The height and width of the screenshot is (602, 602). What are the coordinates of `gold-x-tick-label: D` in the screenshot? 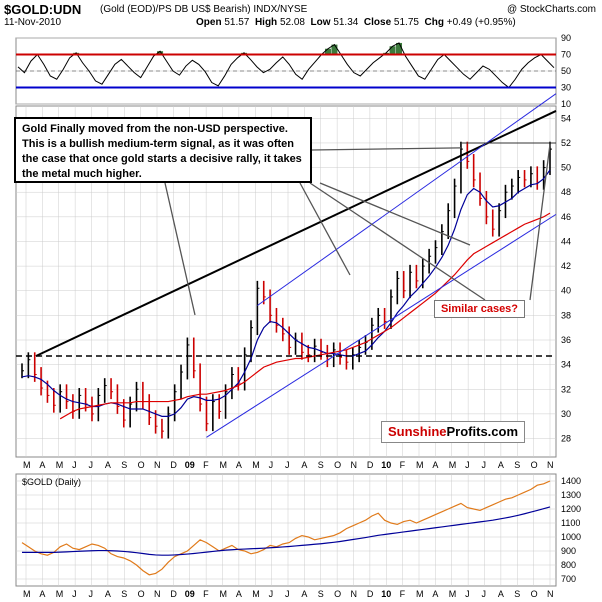 It's located at (370, 594).